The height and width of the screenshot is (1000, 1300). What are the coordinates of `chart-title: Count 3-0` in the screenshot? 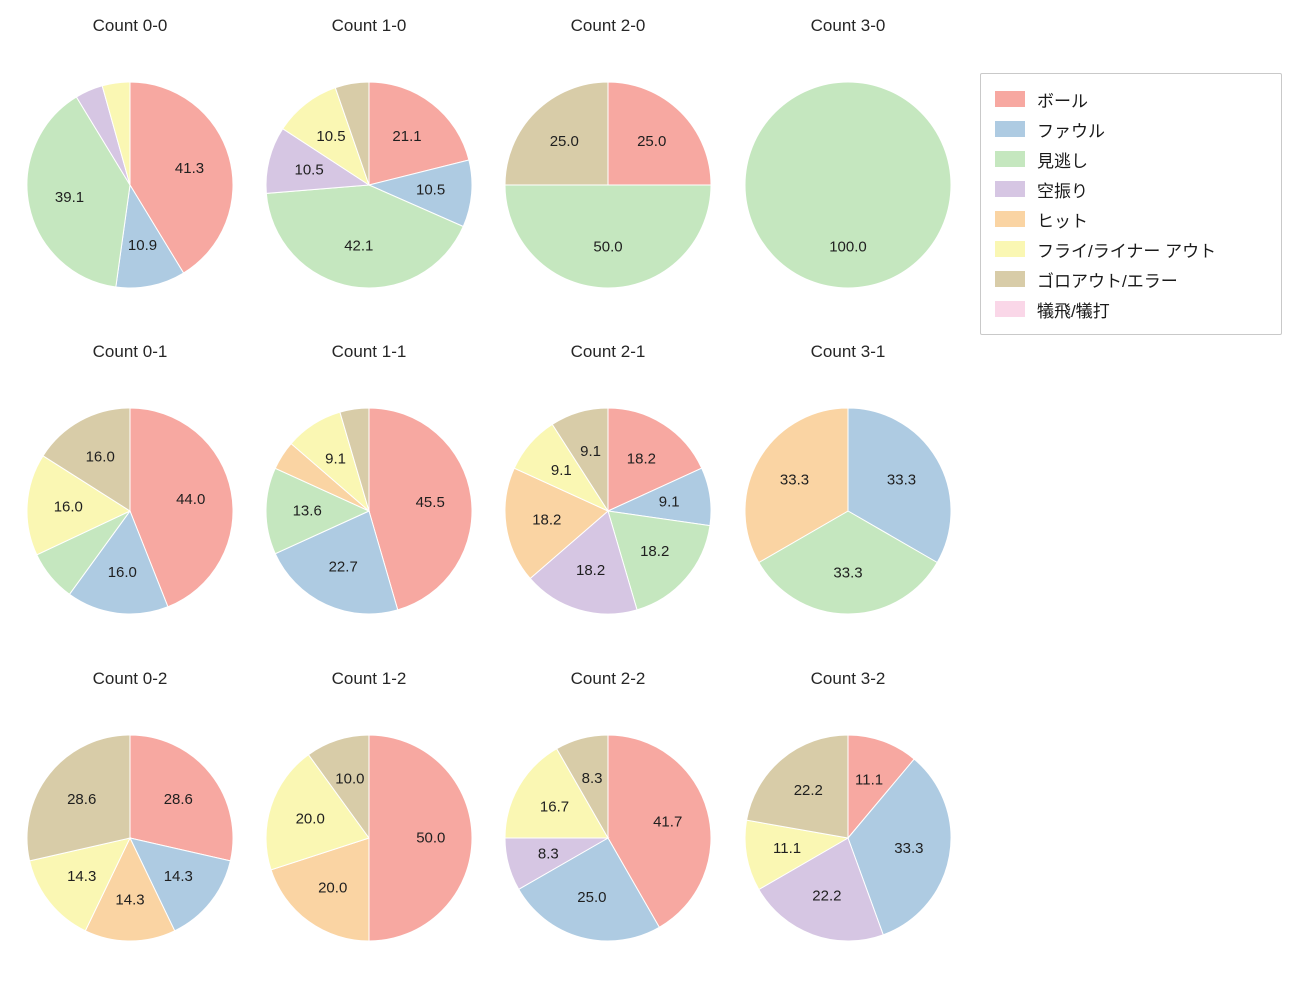 It's located at (848, 25).